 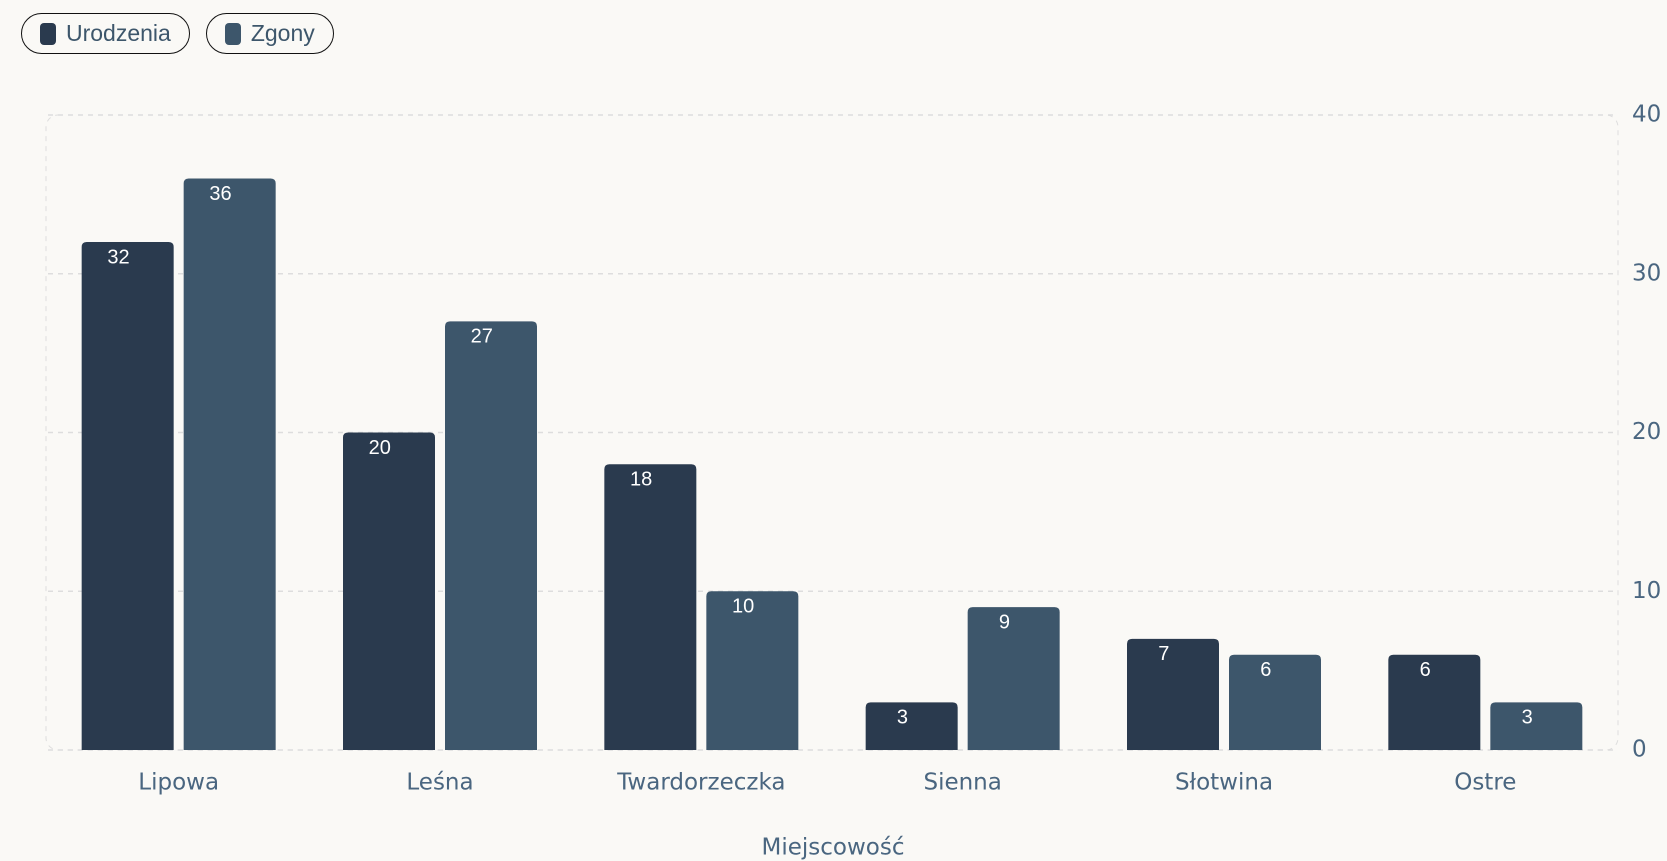 I want to click on data-label: 18, so click(x=641, y=480).